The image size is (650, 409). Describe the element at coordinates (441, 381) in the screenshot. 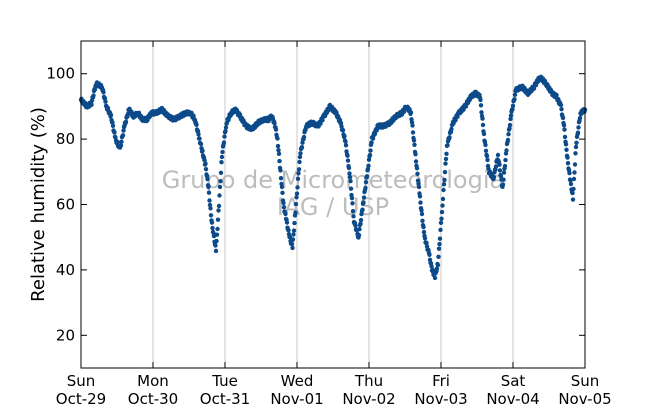

I see `x-tick-label-day: Fri` at that location.